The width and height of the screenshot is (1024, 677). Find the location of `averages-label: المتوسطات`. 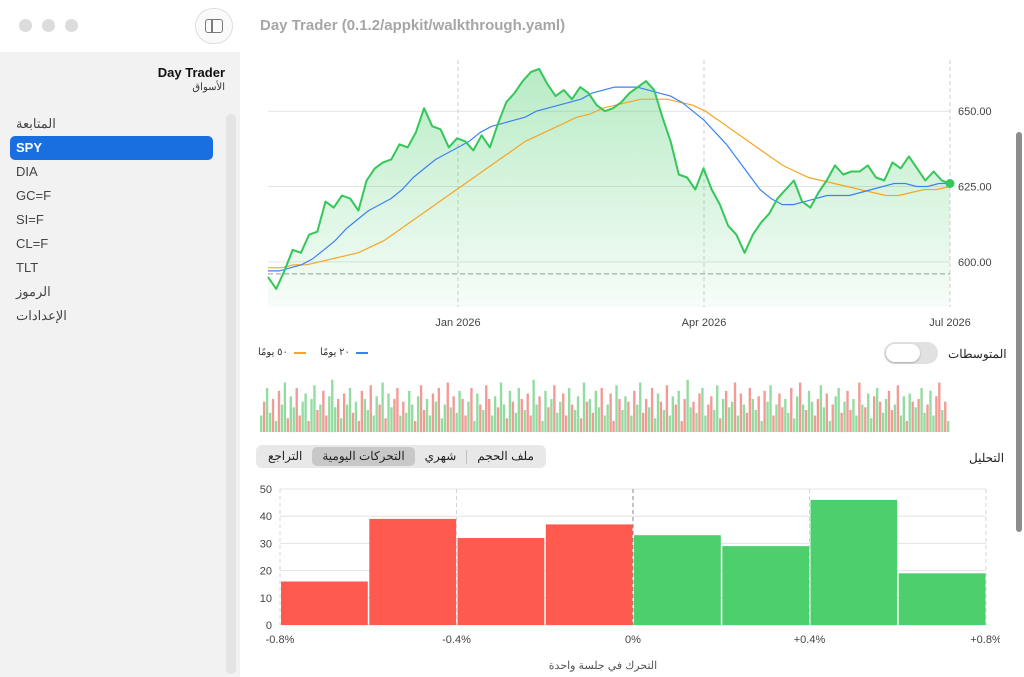

averages-label: المتوسطات is located at coordinates (977, 354).